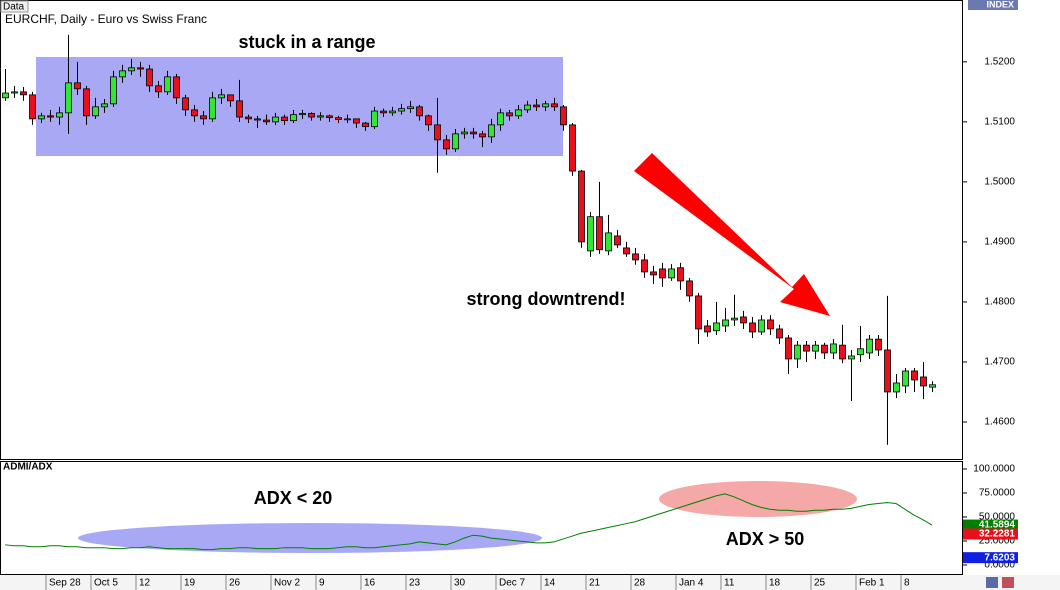 This screenshot has width=1060, height=590. I want to click on low-adx-highlight, so click(310, 538).